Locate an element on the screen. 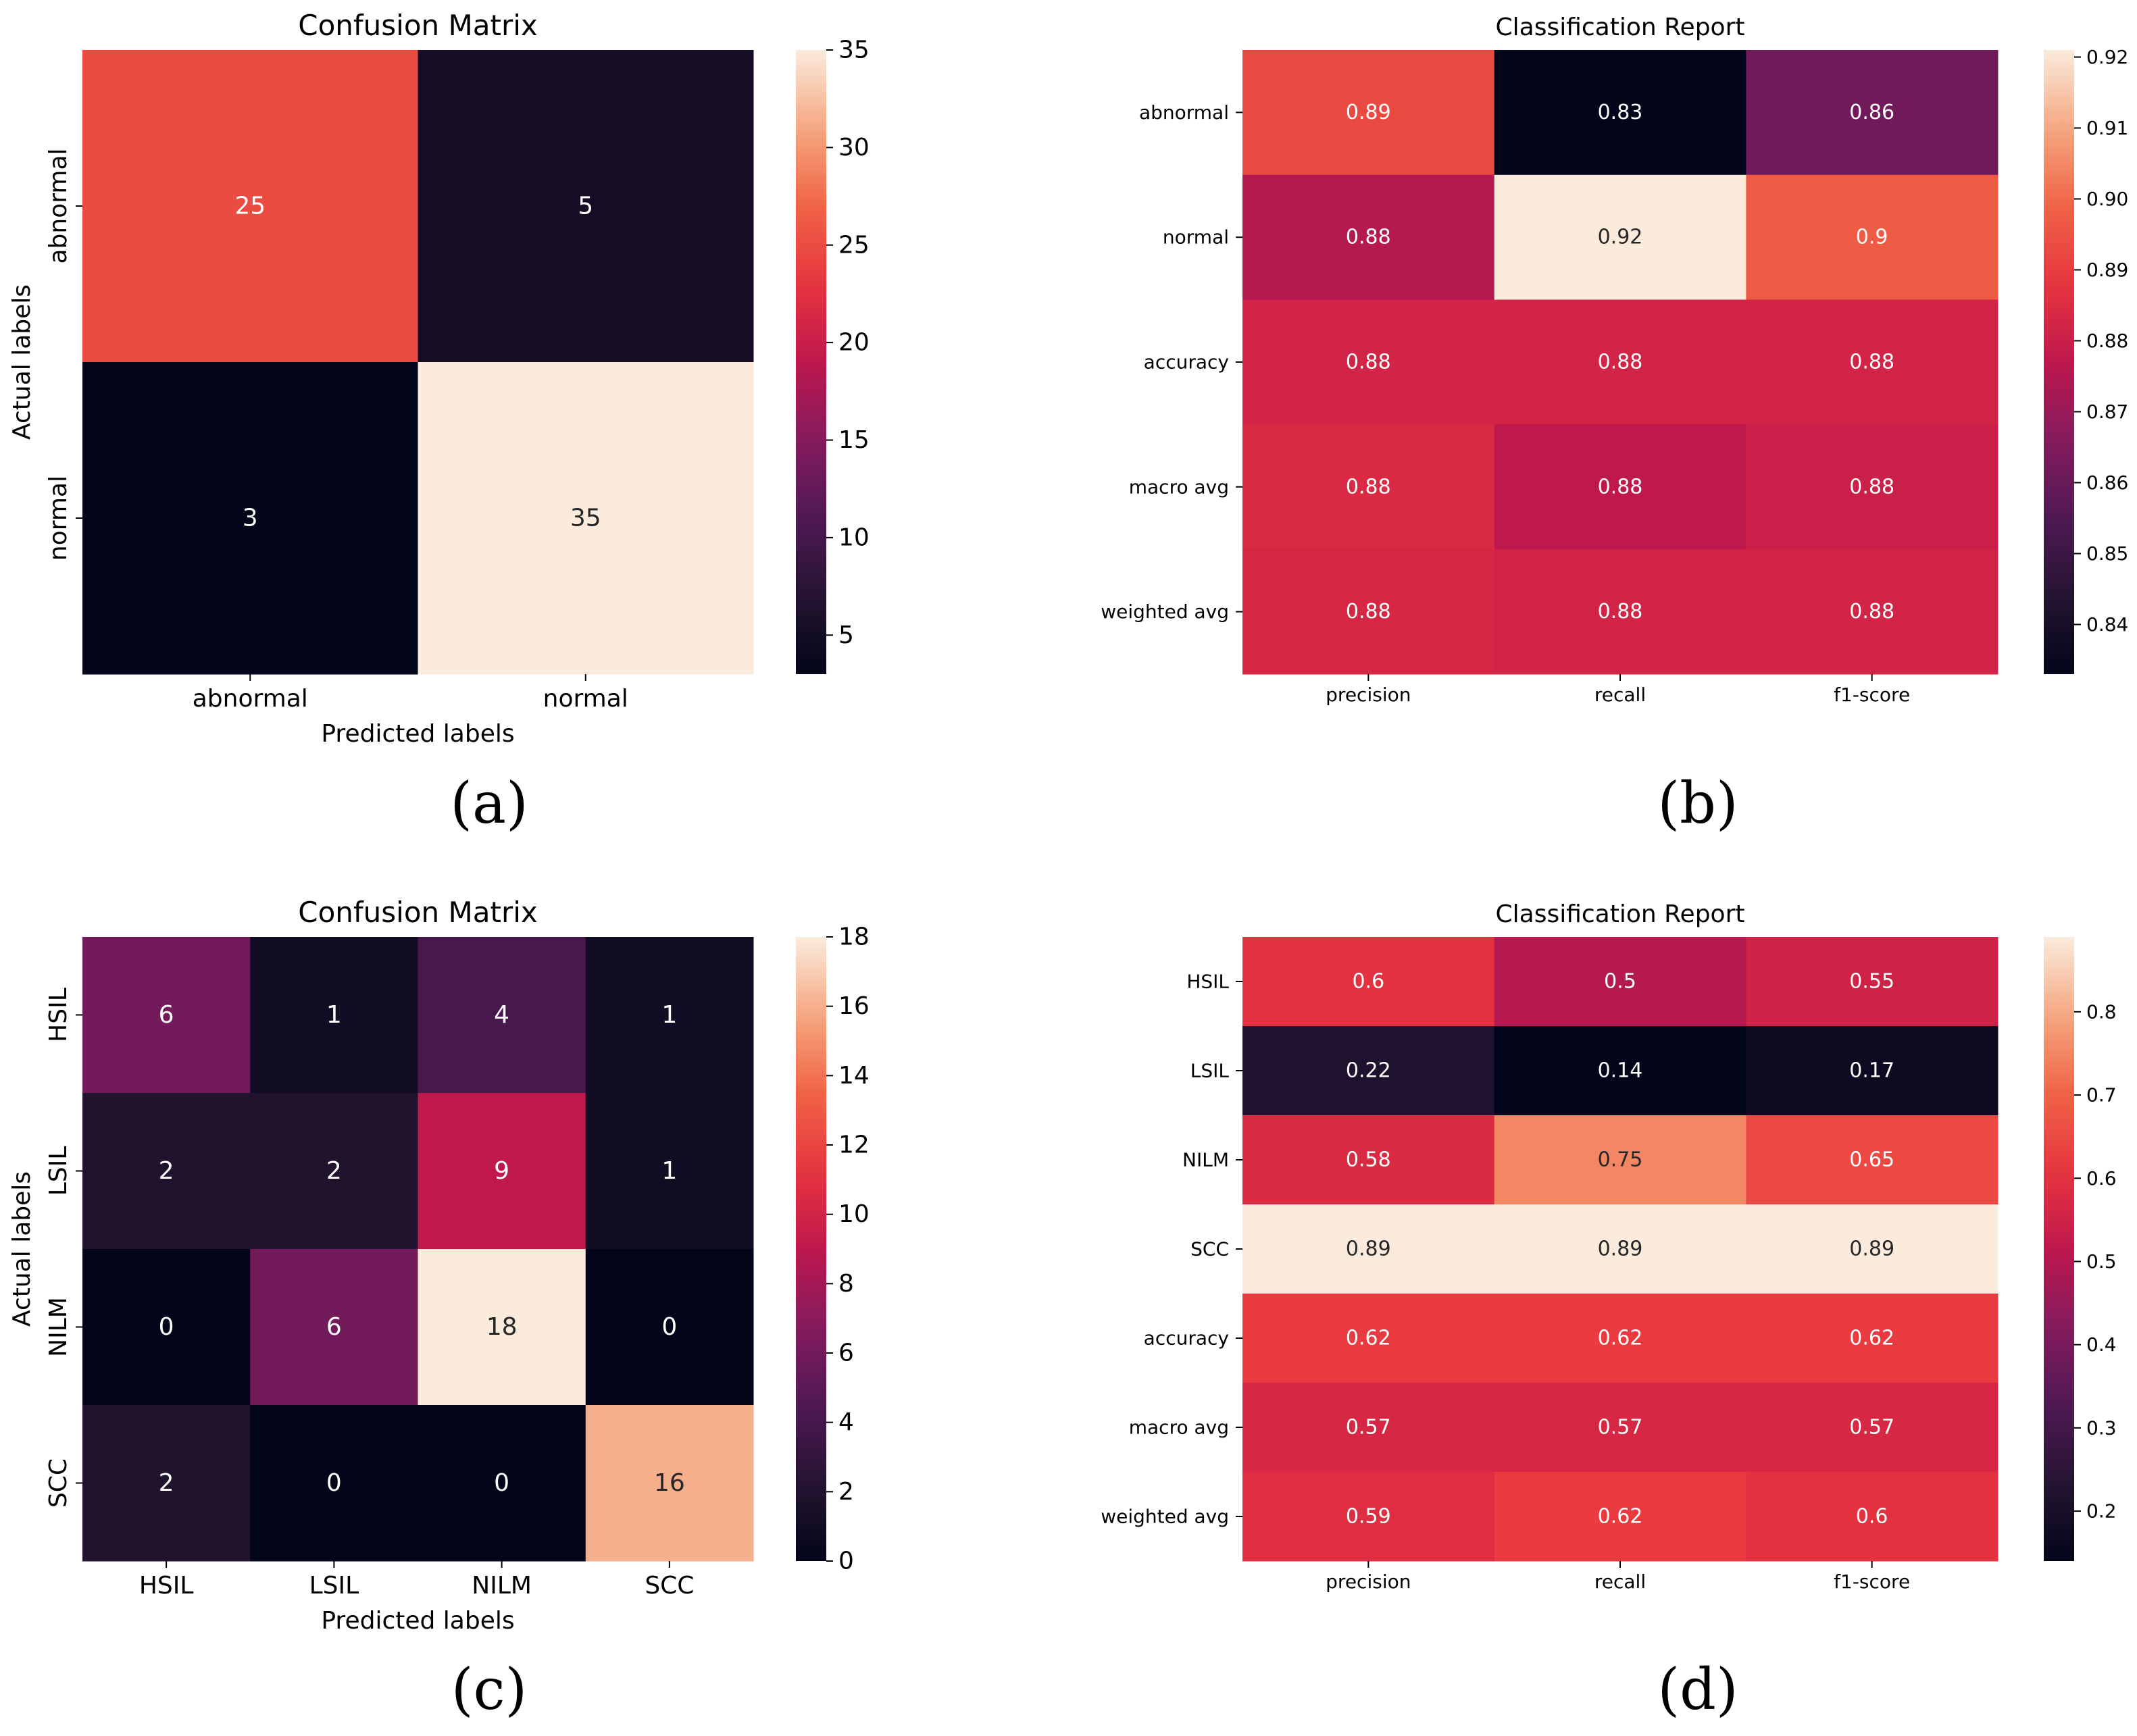 The height and width of the screenshot is (1736, 2137). xtick-label-d-0: precision is located at coordinates (1368, 1582).